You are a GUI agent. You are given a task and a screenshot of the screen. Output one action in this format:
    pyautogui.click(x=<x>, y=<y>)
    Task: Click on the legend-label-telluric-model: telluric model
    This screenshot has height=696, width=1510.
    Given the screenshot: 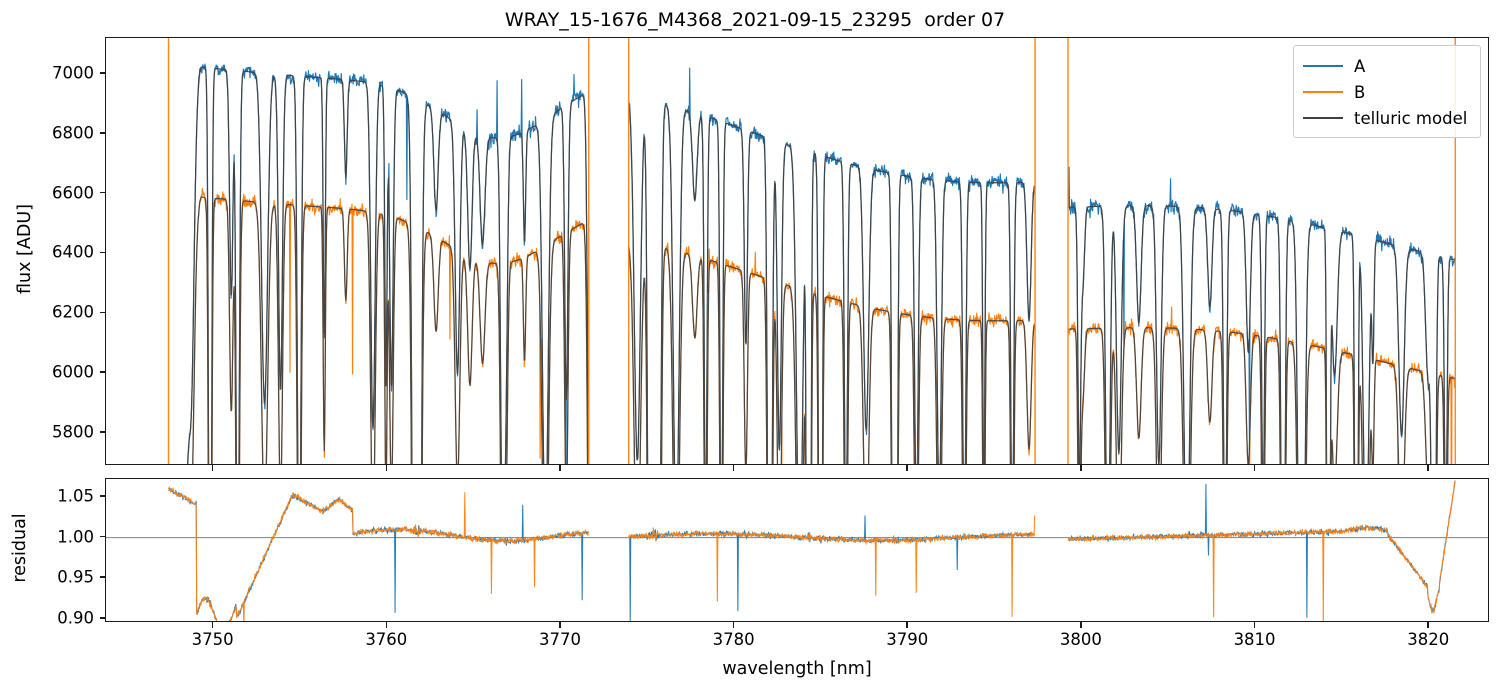 What is the action you would take?
    pyautogui.click(x=1411, y=118)
    